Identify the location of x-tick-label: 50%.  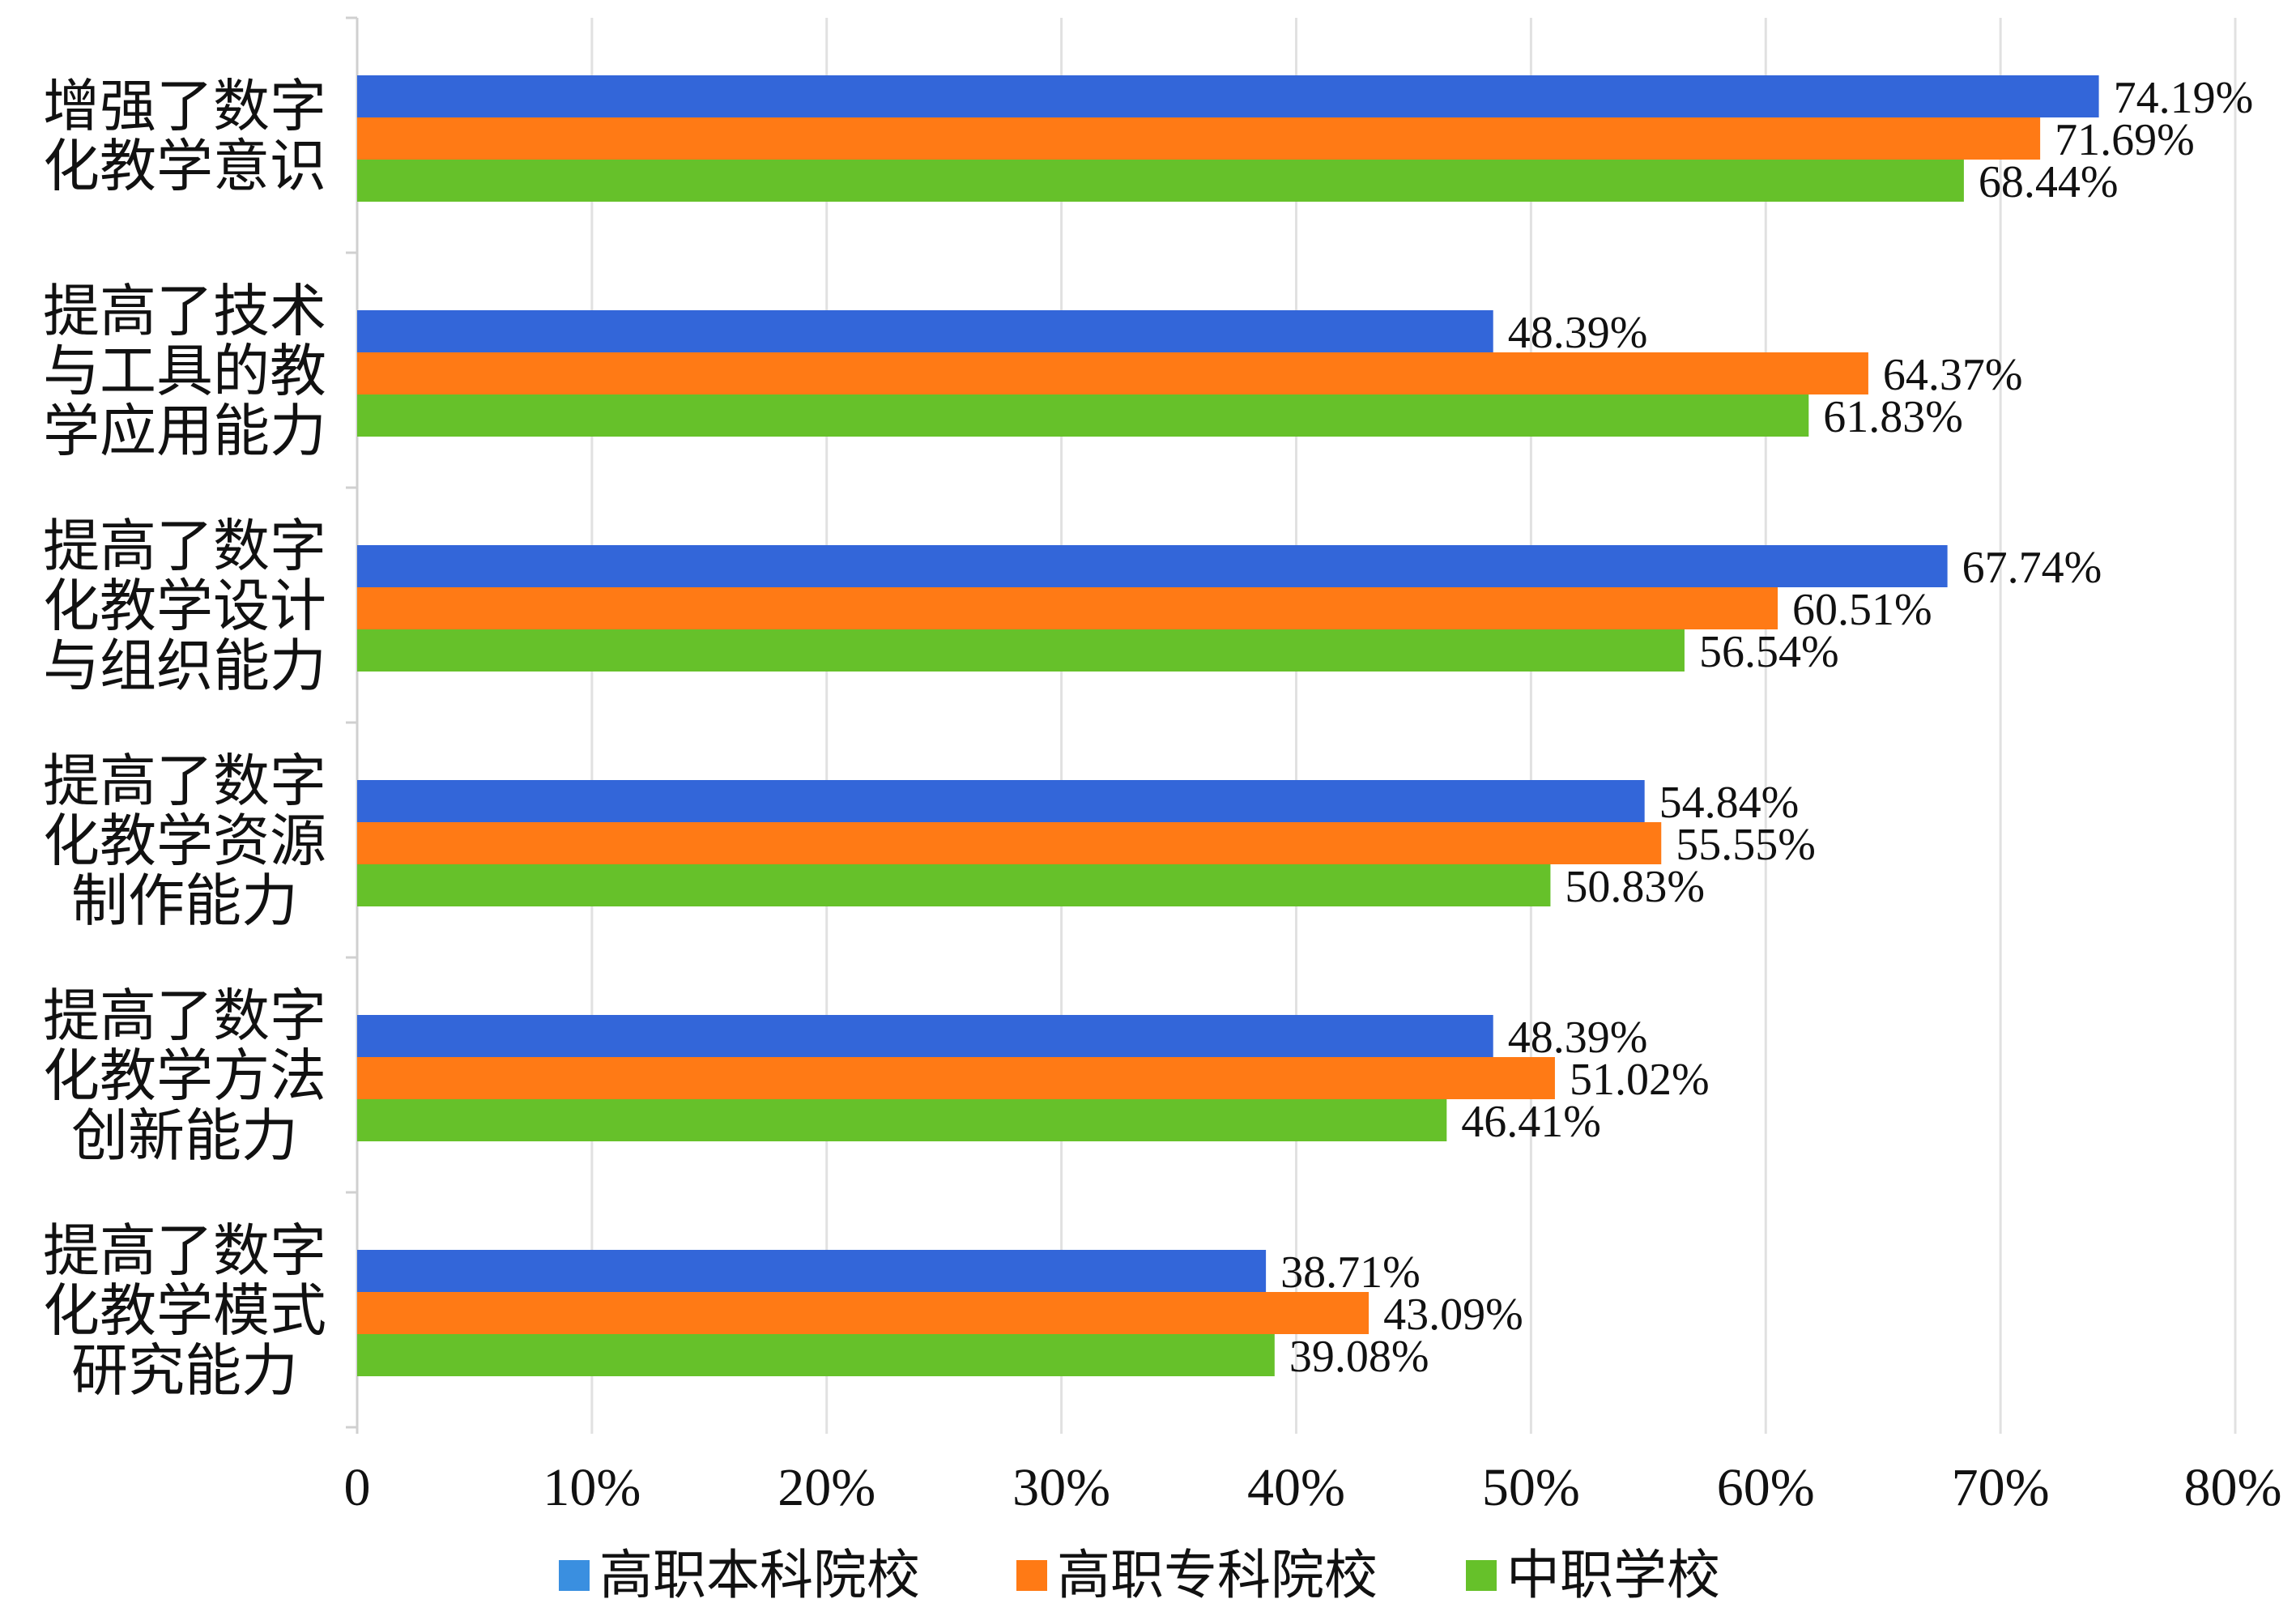
(1531, 1488).